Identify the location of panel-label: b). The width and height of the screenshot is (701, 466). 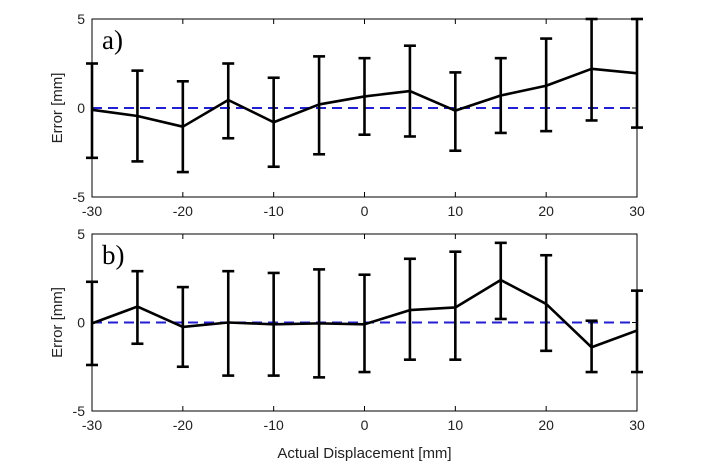
(113, 255).